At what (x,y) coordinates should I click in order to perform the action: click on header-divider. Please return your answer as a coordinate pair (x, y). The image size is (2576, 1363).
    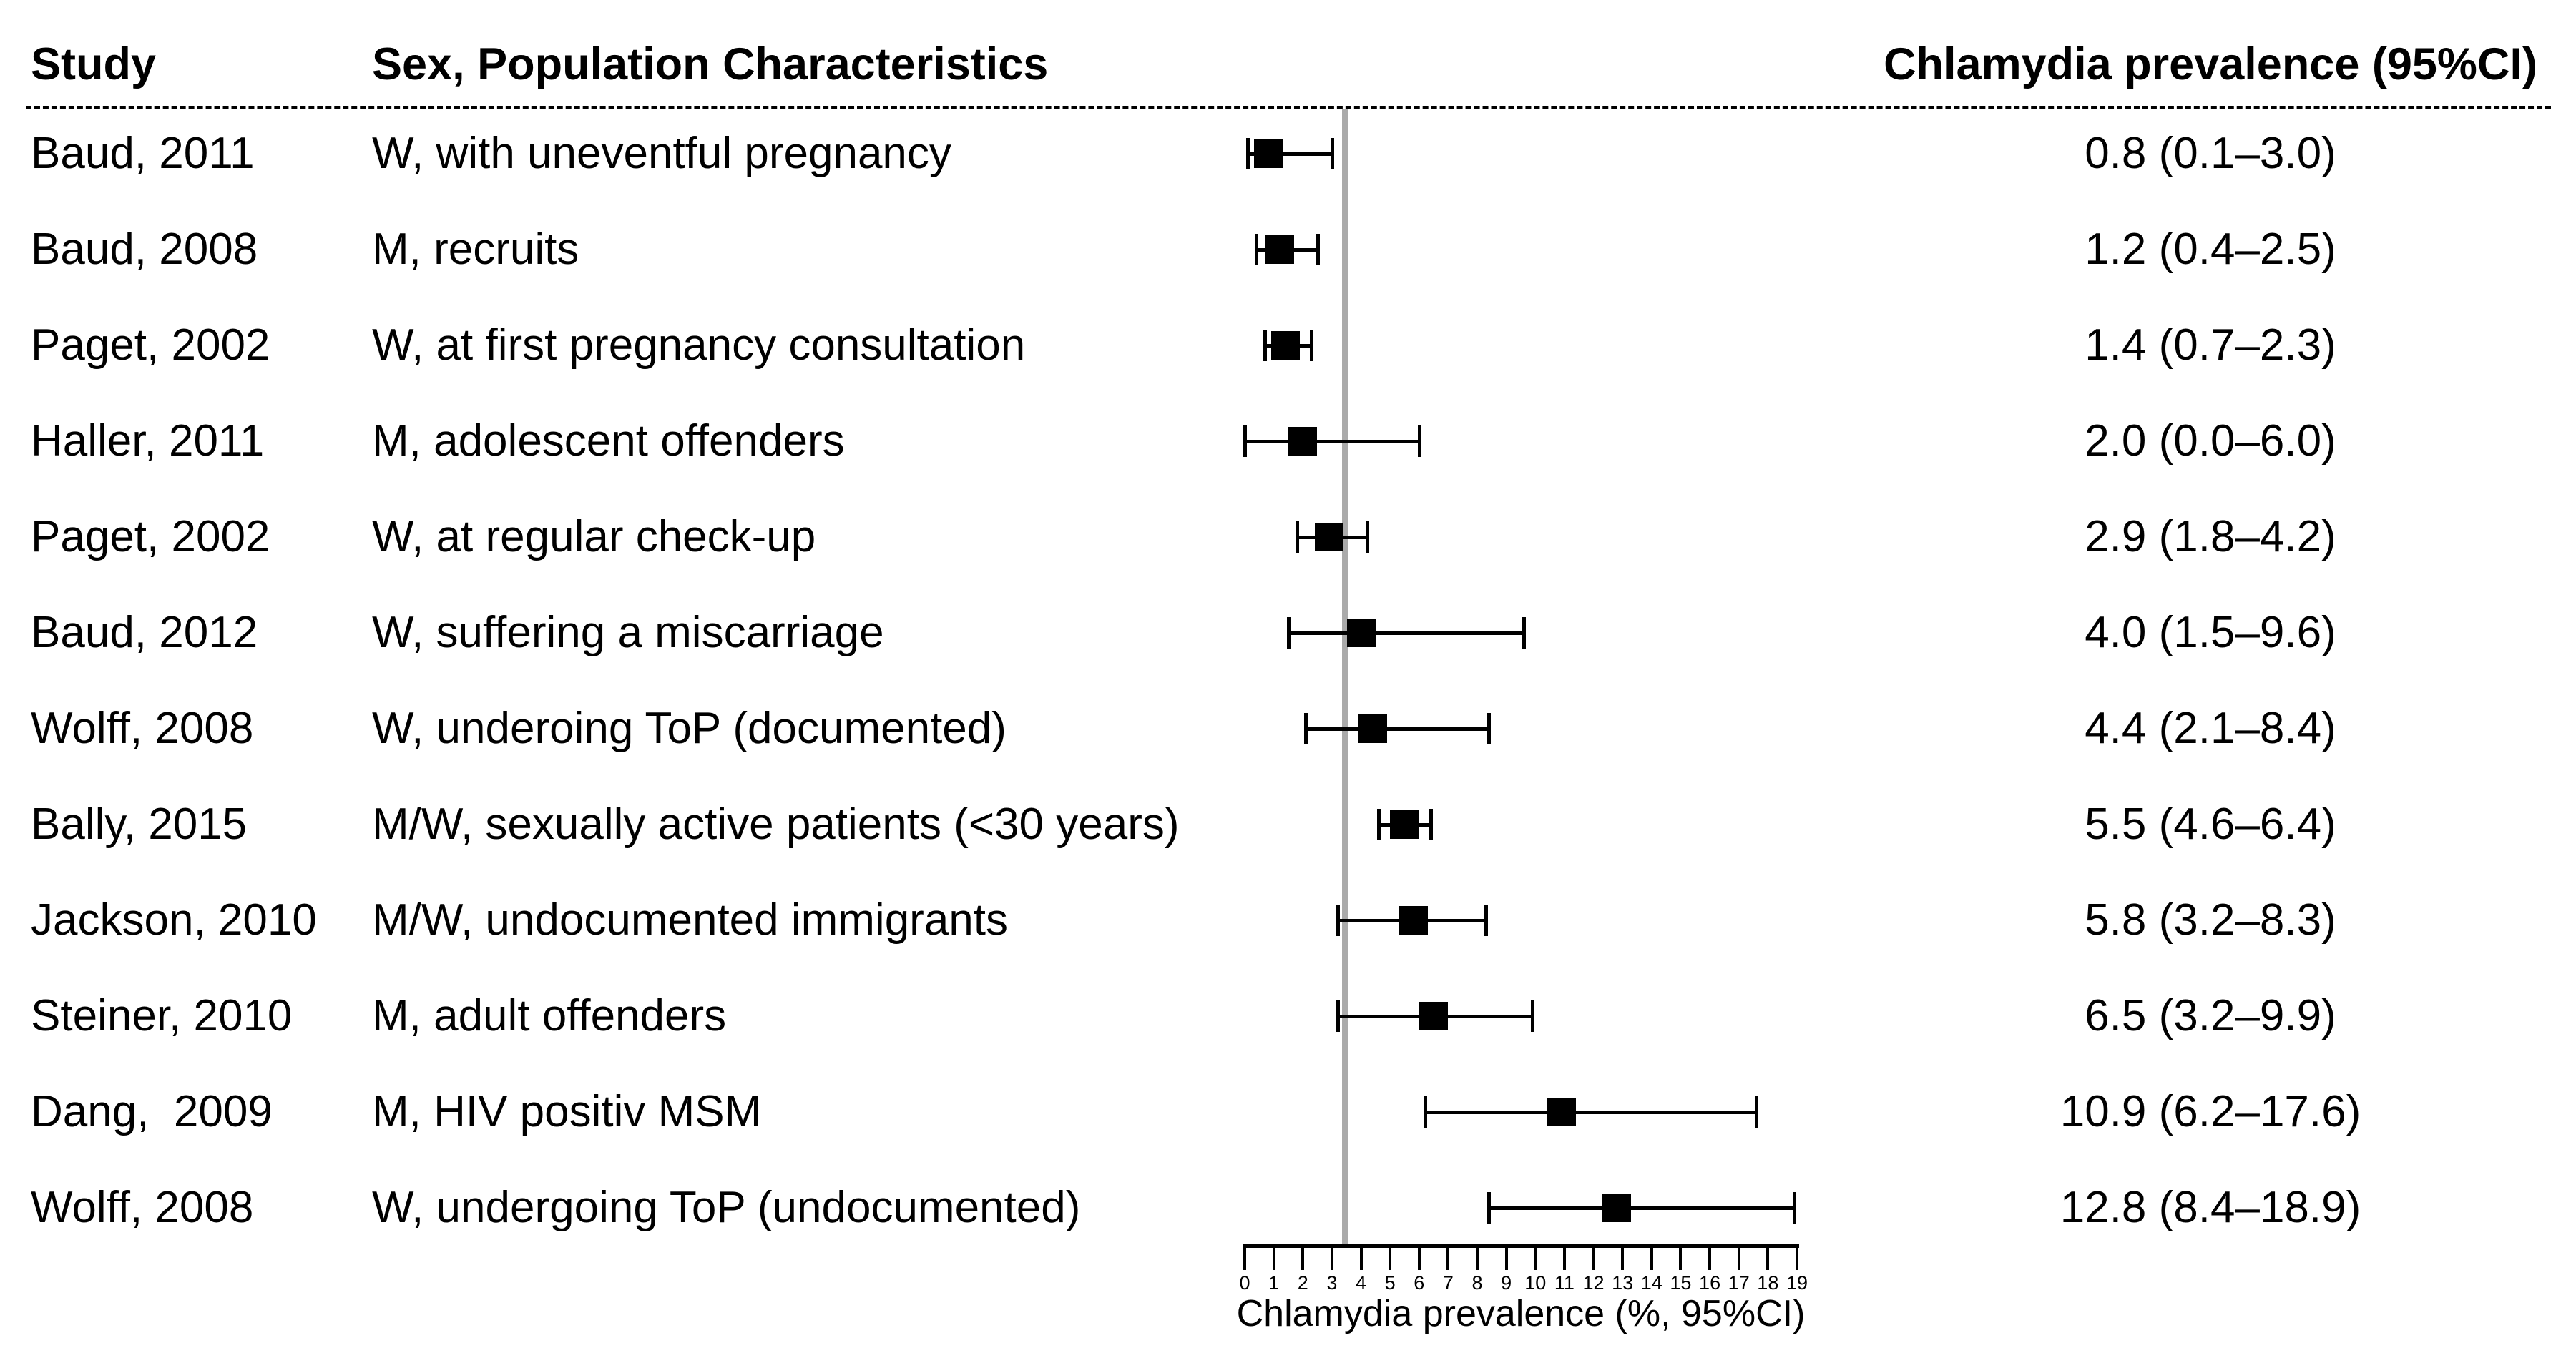
    Looking at the image, I should click on (1288, 107).